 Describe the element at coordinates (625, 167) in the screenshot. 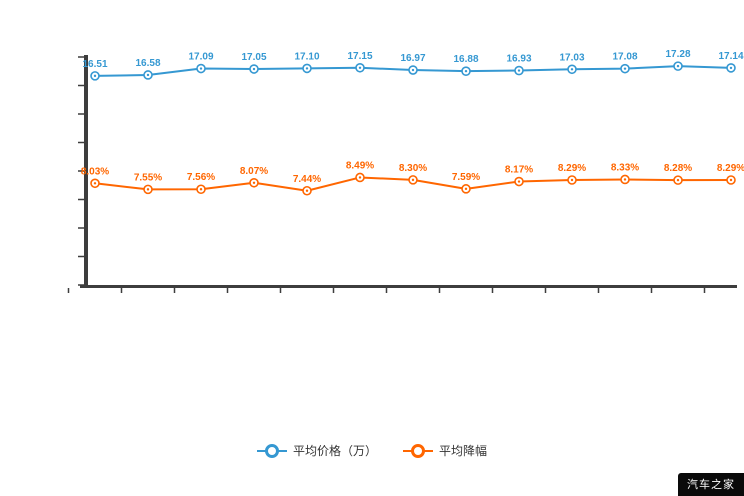

I see `data-point-label: 8.33%` at that location.